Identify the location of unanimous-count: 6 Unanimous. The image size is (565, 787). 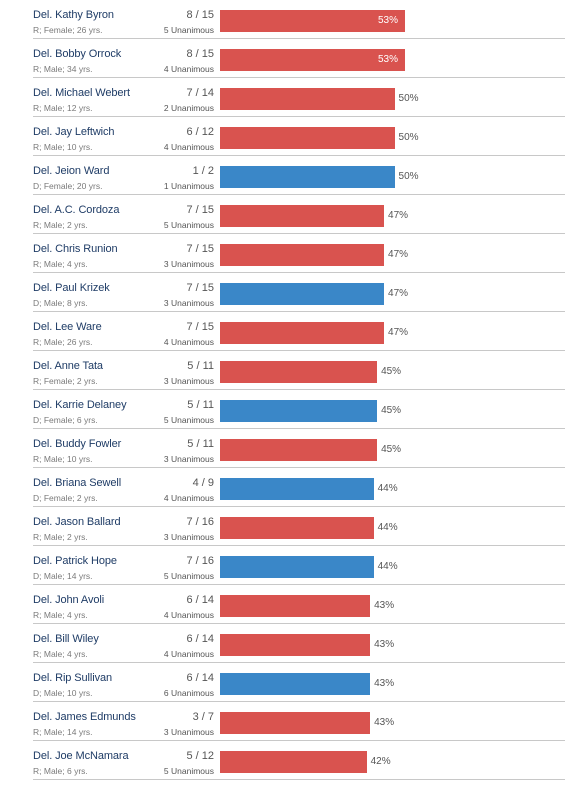
(188, 693).